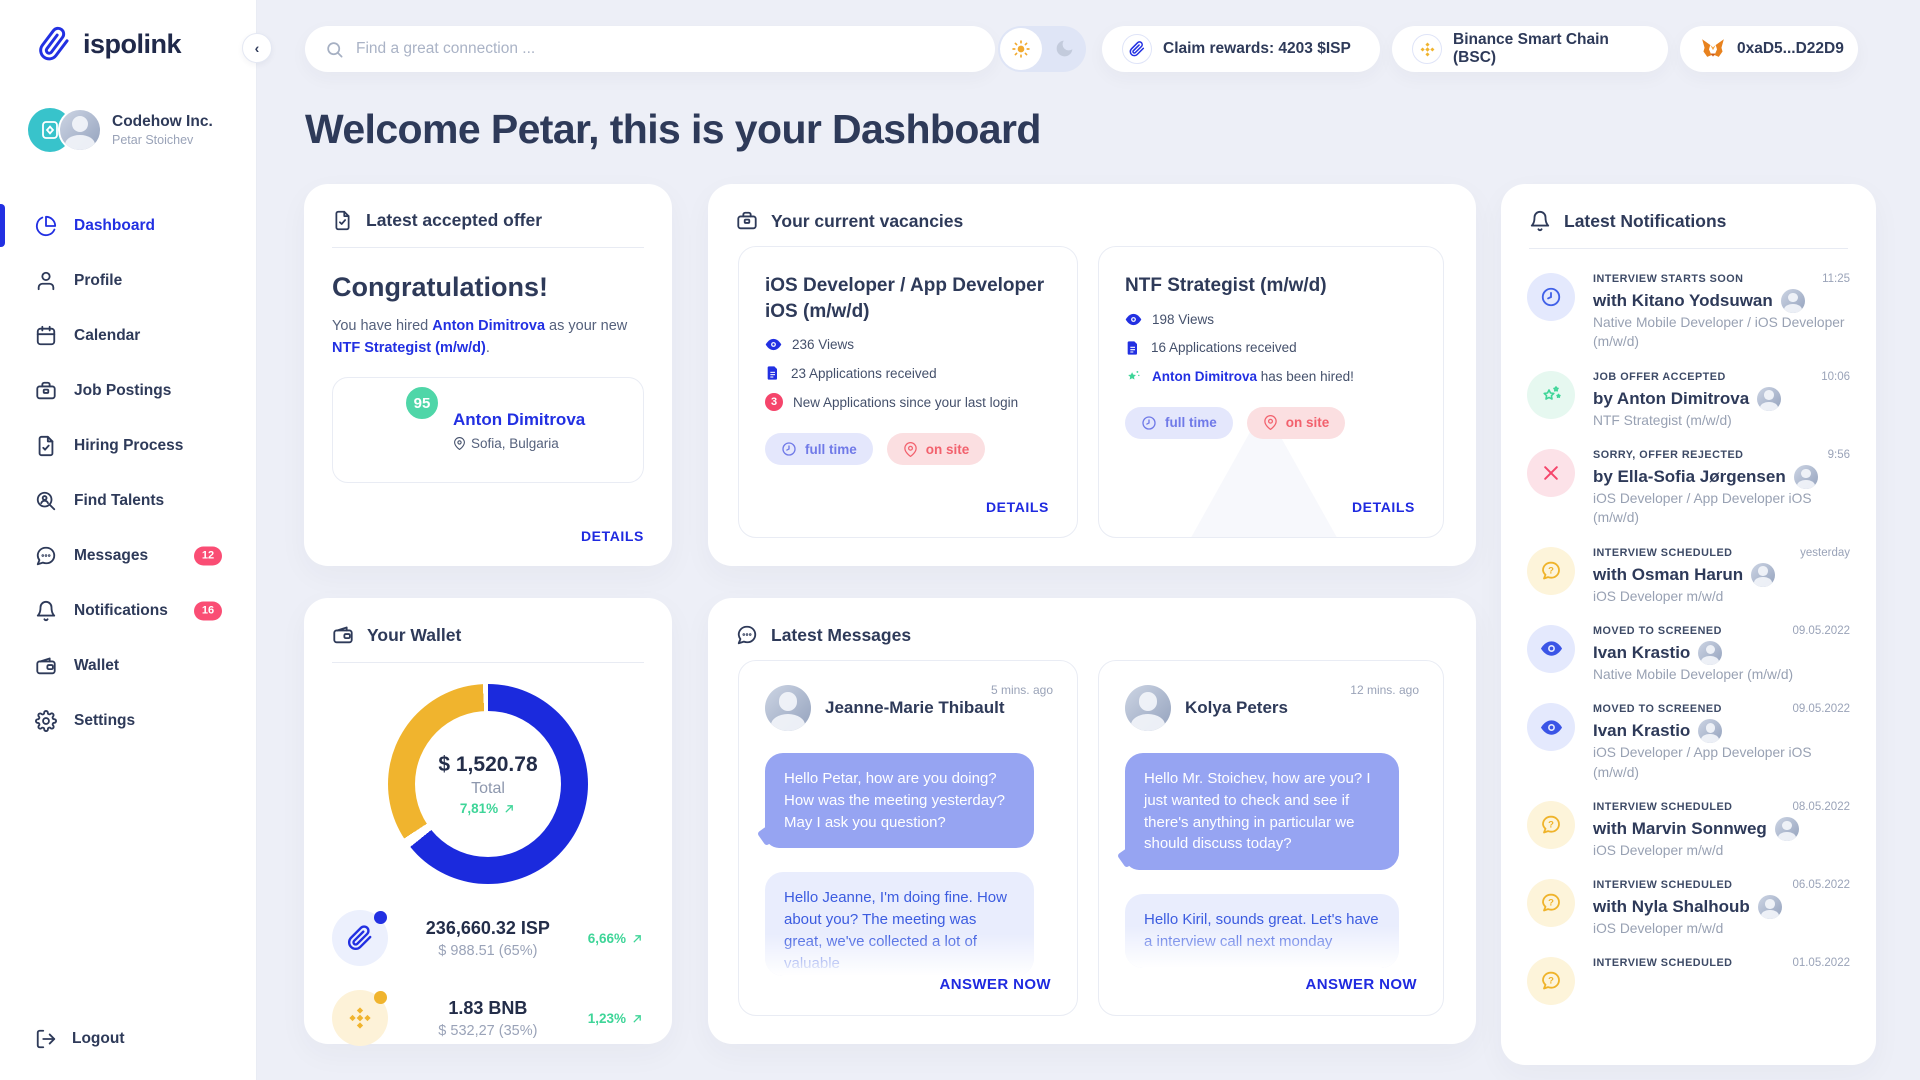  Describe the element at coordinates (906, 402) in the screenshot. I see `vacancy-new-applications: New Applications since your last login` at that location.